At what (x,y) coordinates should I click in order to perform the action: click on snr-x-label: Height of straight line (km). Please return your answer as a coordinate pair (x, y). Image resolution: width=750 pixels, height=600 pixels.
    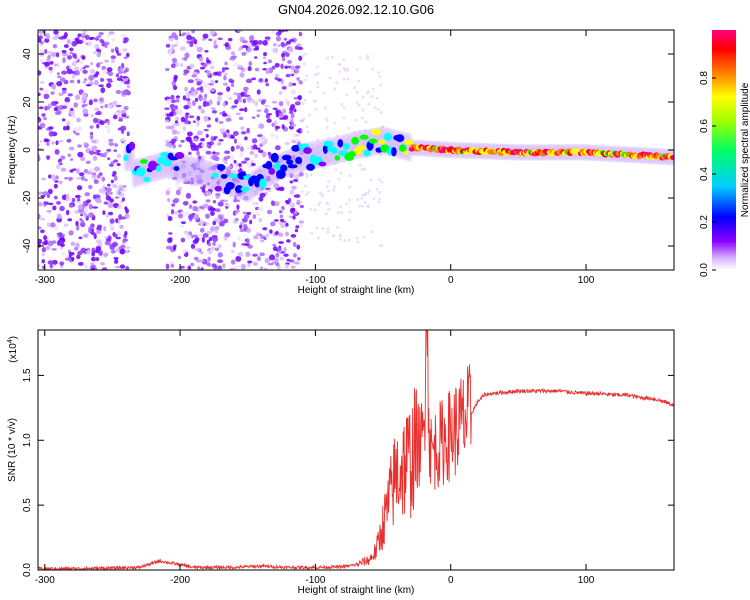
    Looking at the image, I should click on (356, 590).